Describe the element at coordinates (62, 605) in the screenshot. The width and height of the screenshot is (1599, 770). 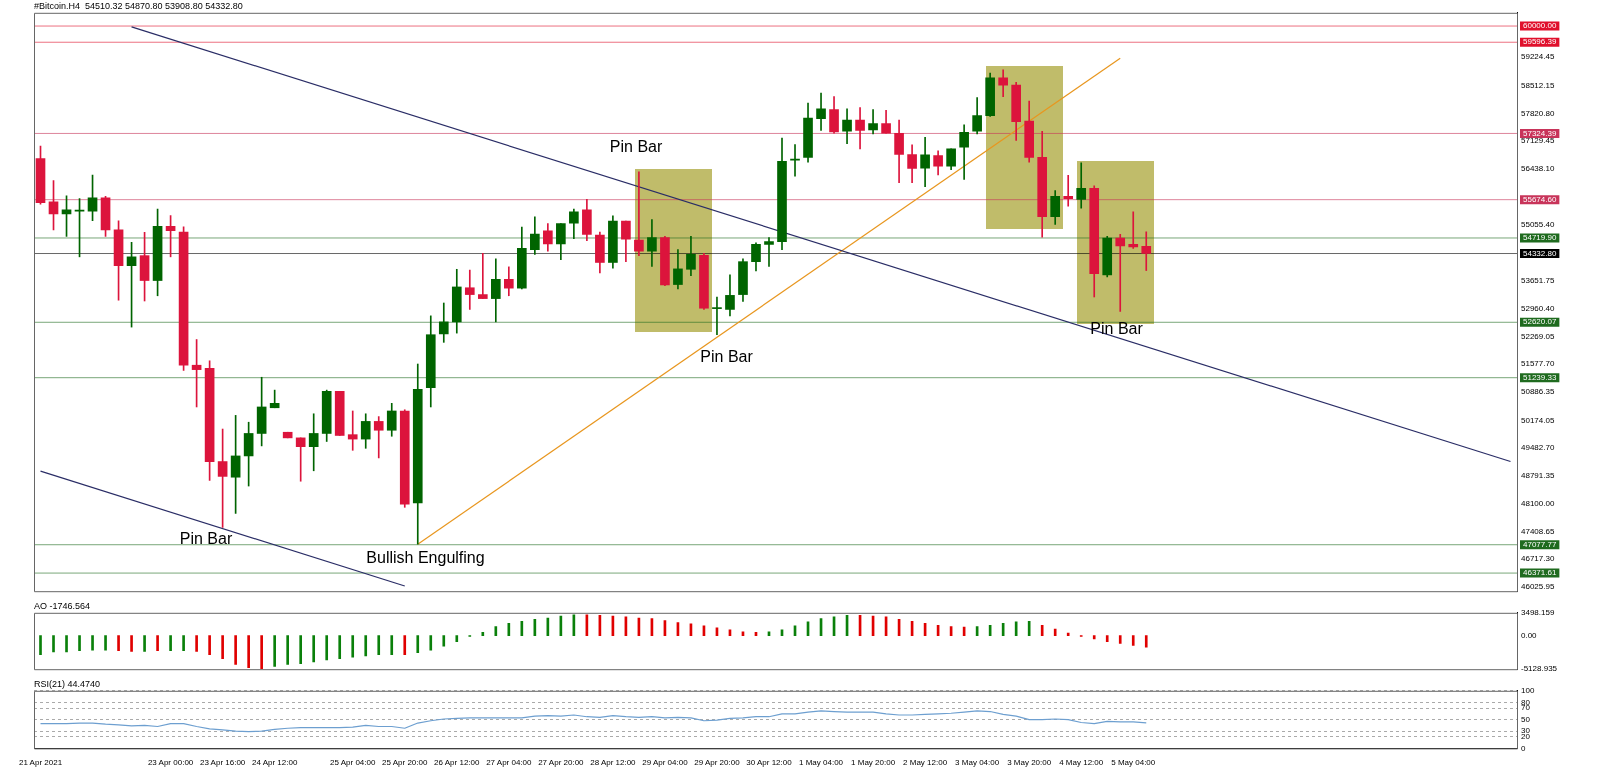
I see `chart-title: AO -1746.564` at that location.